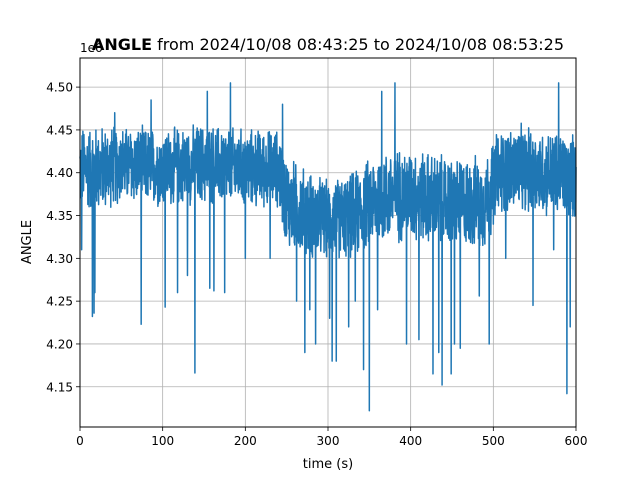  Describe the element at coordinates (162, 441) in the screenshot. I see `x-tick-label: 100` at that location.